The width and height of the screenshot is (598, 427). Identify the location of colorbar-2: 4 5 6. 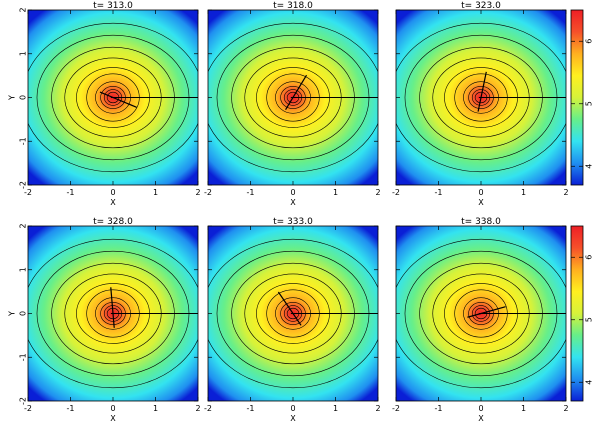
(582, 313).